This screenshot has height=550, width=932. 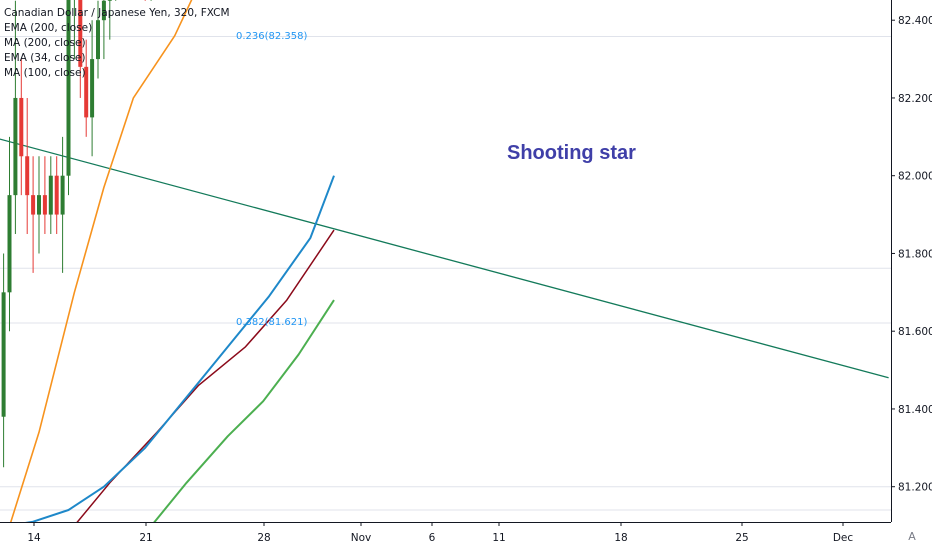 I want to click on ma100-line, so click(x=244, y=410).